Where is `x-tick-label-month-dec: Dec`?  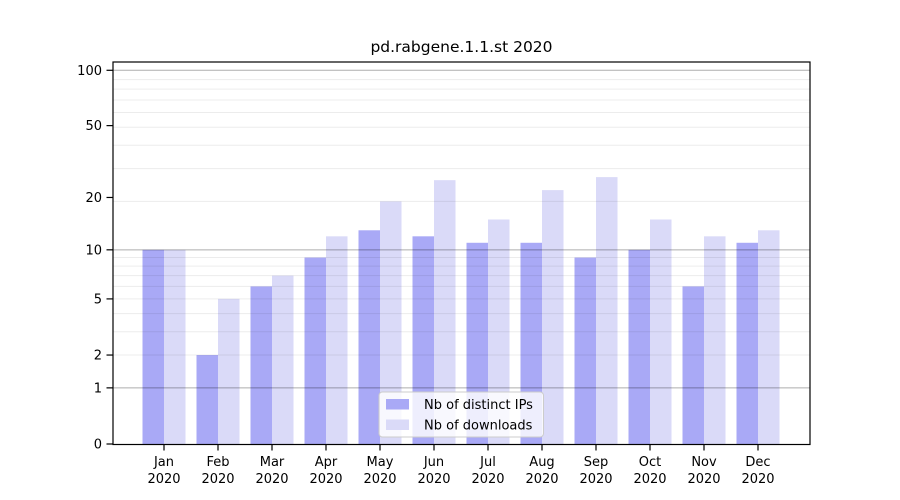 x-tick-label-month-dec: Dec is located at coordinates (757, 462).